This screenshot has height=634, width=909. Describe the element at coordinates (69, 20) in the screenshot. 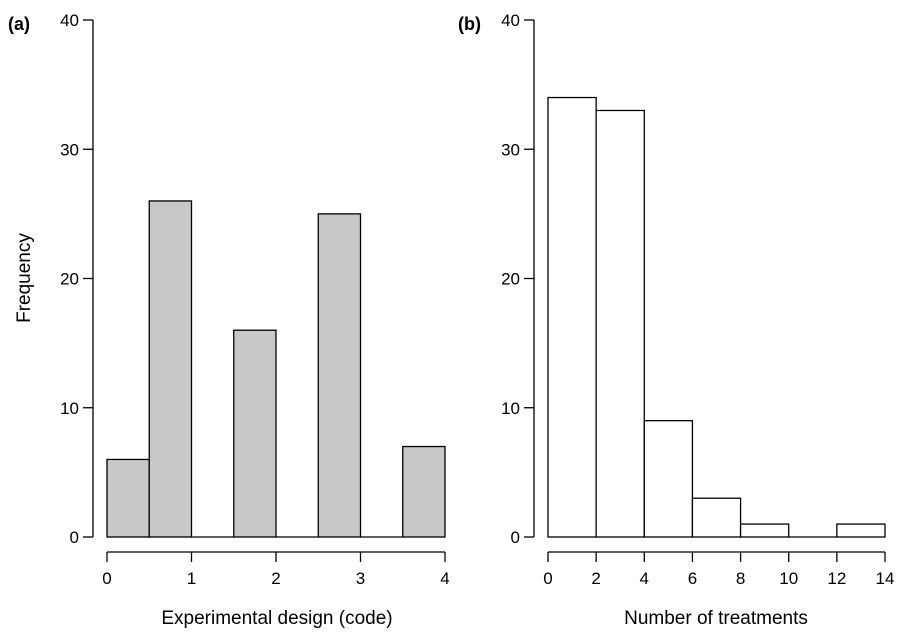

I see `panel-a-y-tick-label-4: 40` at that location.